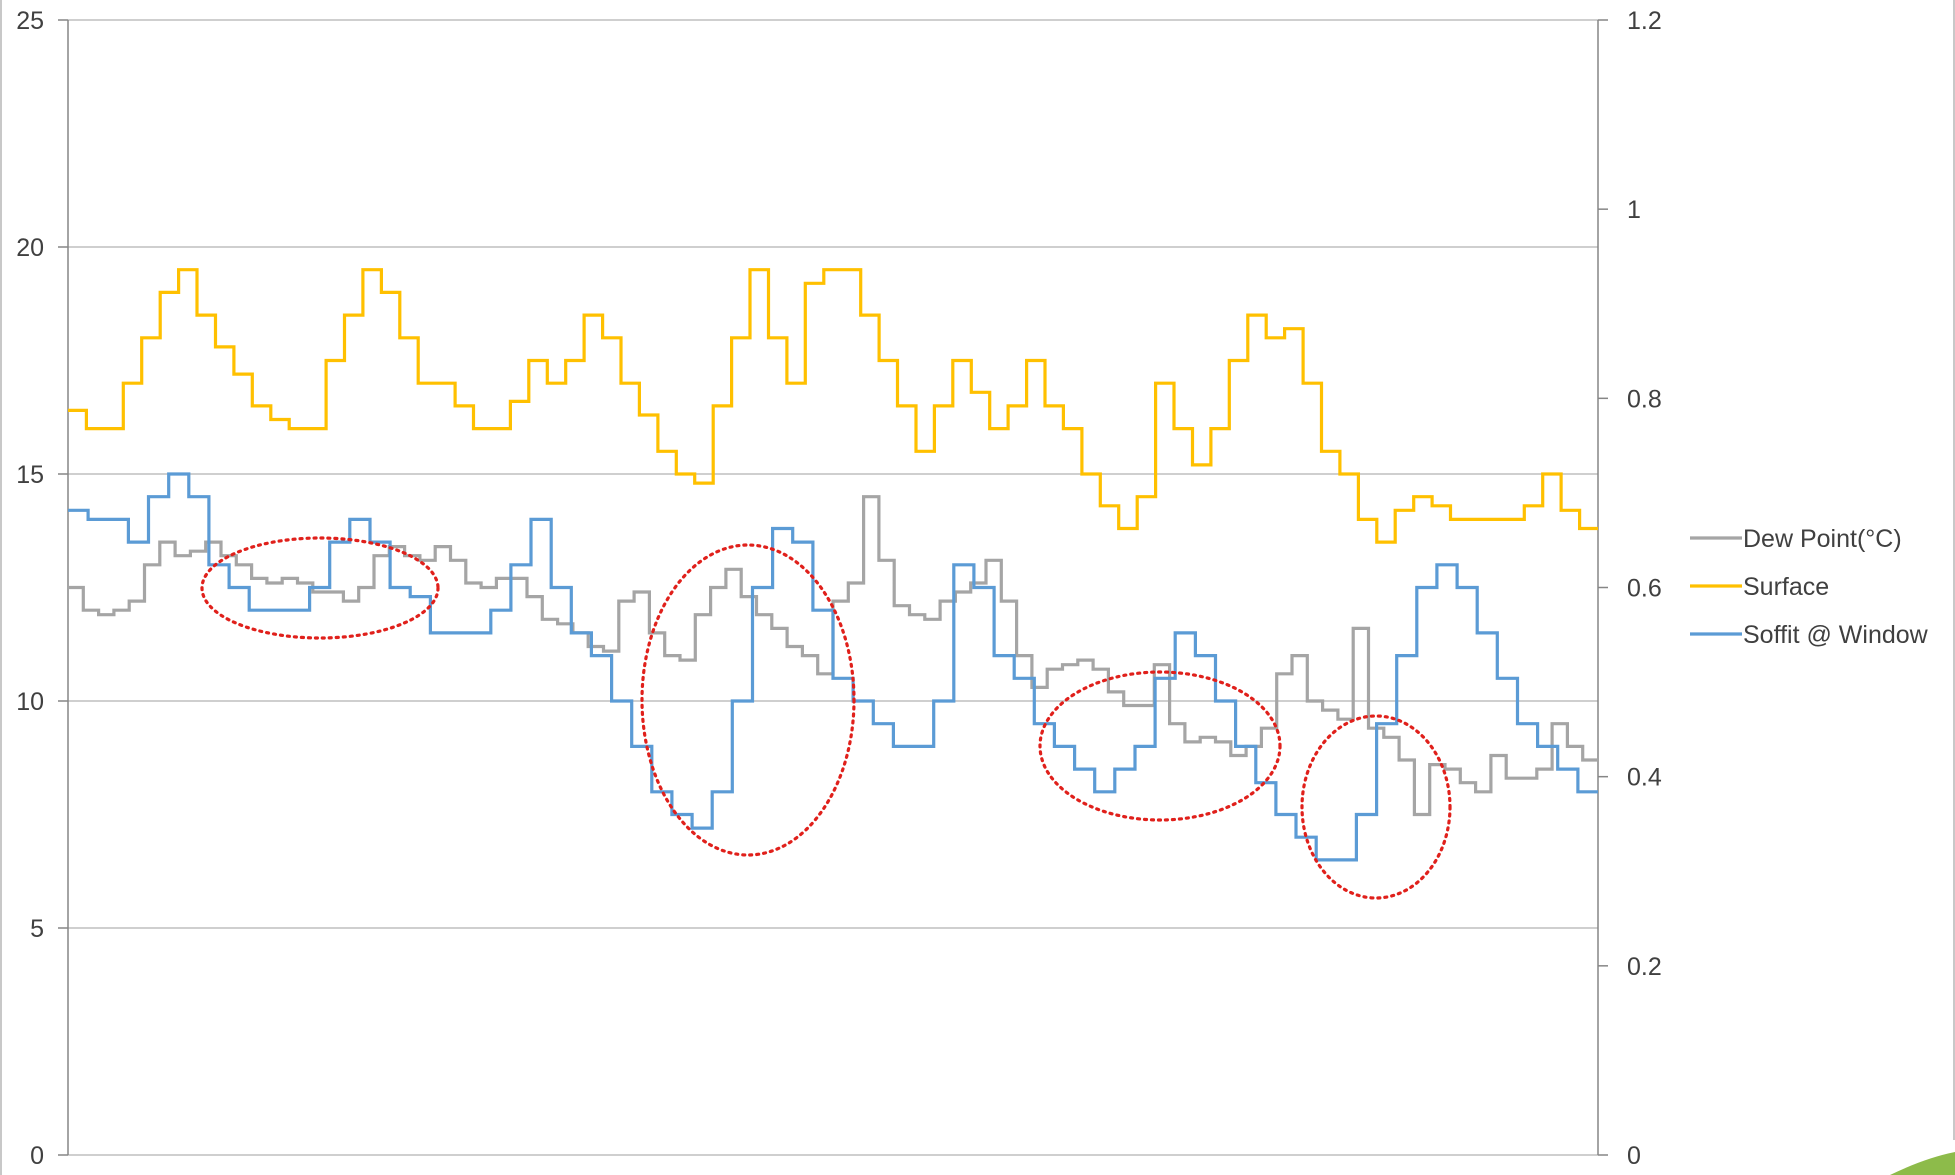 This screenshot has height=1175, width=1955. I want to click on right-tick-label: 1, so click(1634, 210).